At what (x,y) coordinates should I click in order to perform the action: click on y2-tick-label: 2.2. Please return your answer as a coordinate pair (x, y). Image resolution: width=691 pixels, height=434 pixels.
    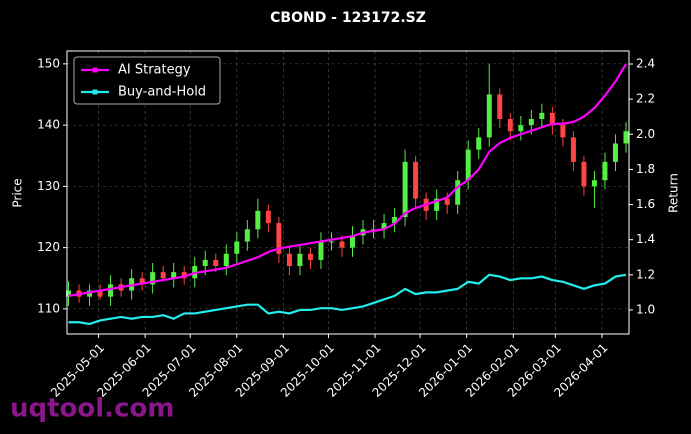
    Looking at the image, I should click on (645, 99).